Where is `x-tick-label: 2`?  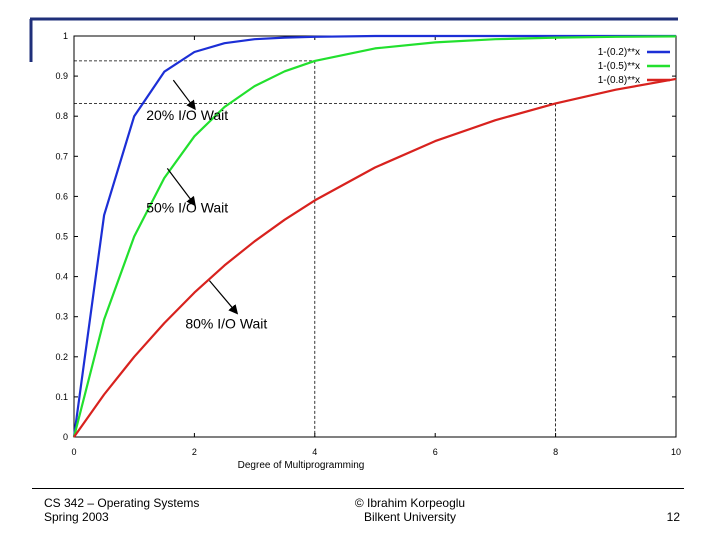
x-tick-label: 2 is located at coordinates (194, 452).